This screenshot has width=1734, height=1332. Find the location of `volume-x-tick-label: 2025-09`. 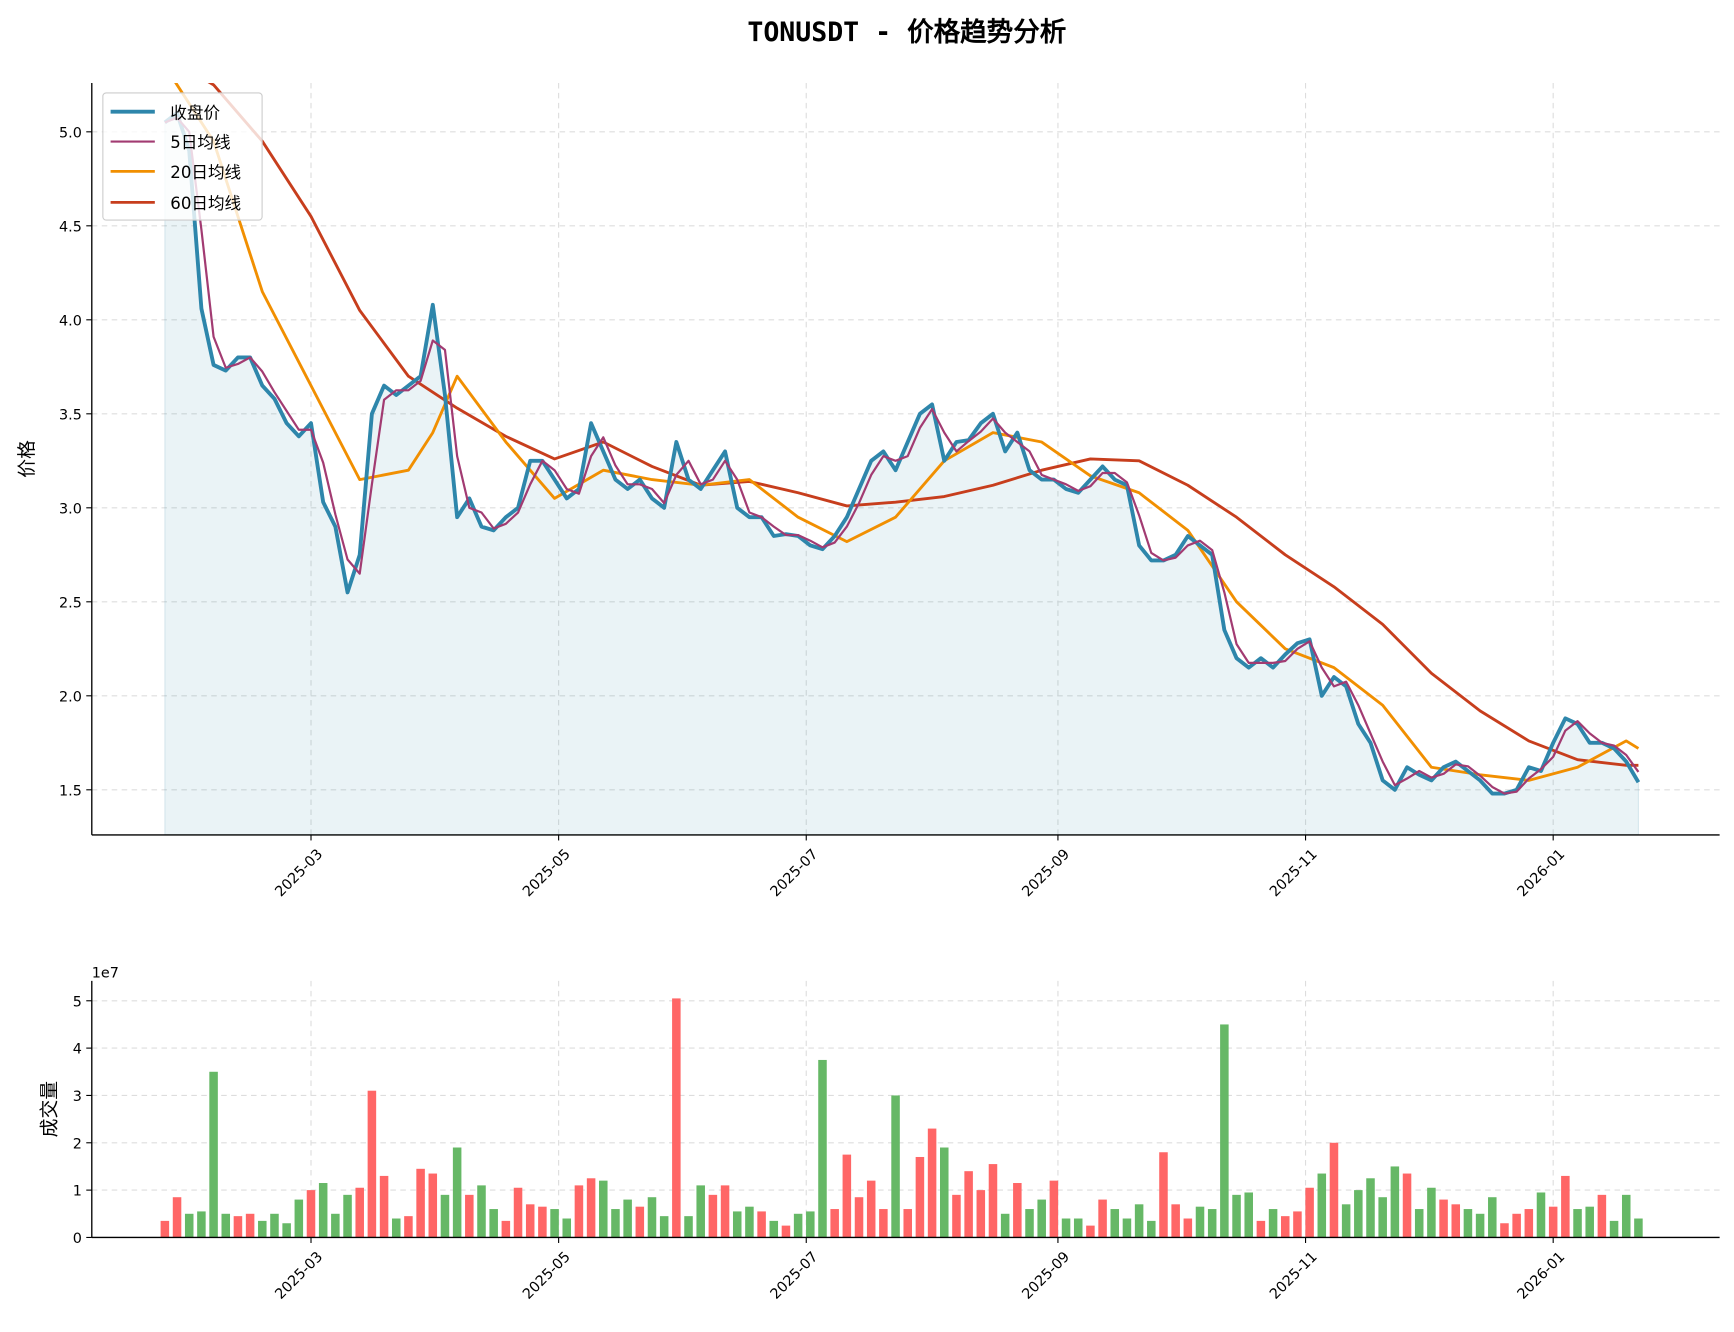

volume-x-tick-label: 2025-09 is located at coordinates (1046, 1276).